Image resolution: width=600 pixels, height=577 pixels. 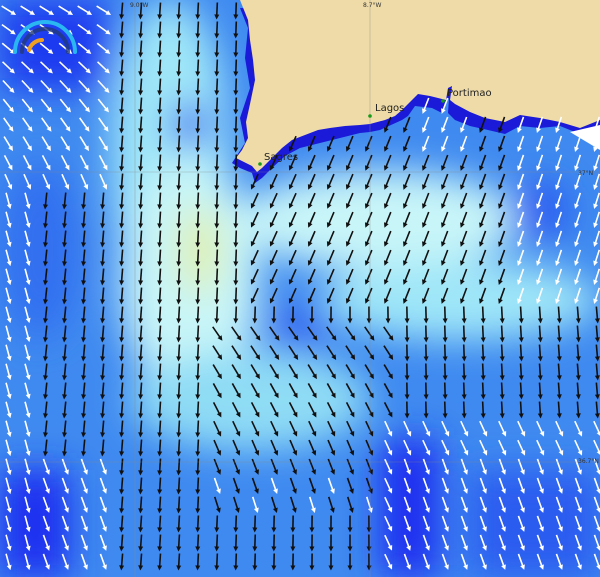 I want to click on place-label-portimao: Portimao, so click(x=469, y=93).